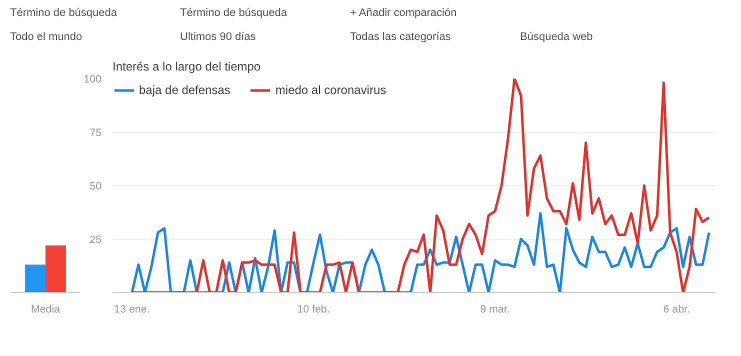 The image size is (741, 356). What do you see at coordinates (93, 80) in the screenshot?
I see `y-tick-label: 100` at bounding box center [93, 80].